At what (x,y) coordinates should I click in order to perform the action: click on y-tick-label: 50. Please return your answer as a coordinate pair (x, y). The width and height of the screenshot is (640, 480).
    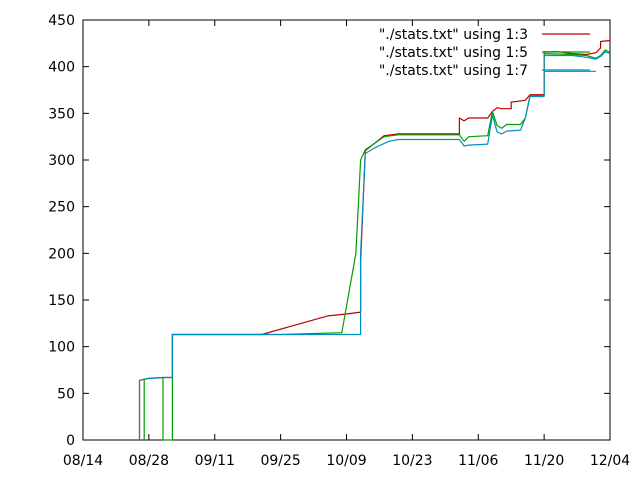
    Looking at the image, I should click on (66, 394).